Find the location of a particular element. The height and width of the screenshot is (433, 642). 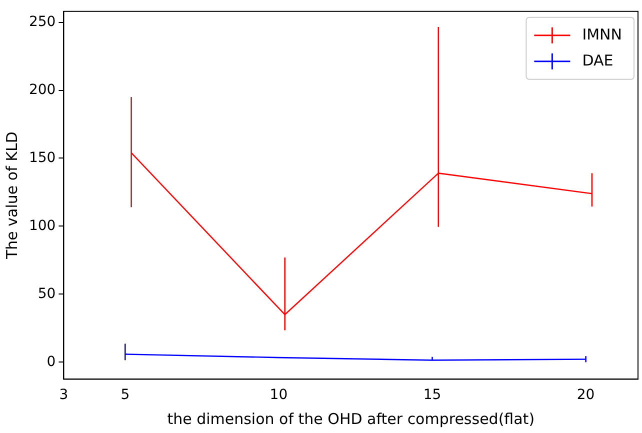

x-tick-label: 10 is located at coordinates (279, 395).